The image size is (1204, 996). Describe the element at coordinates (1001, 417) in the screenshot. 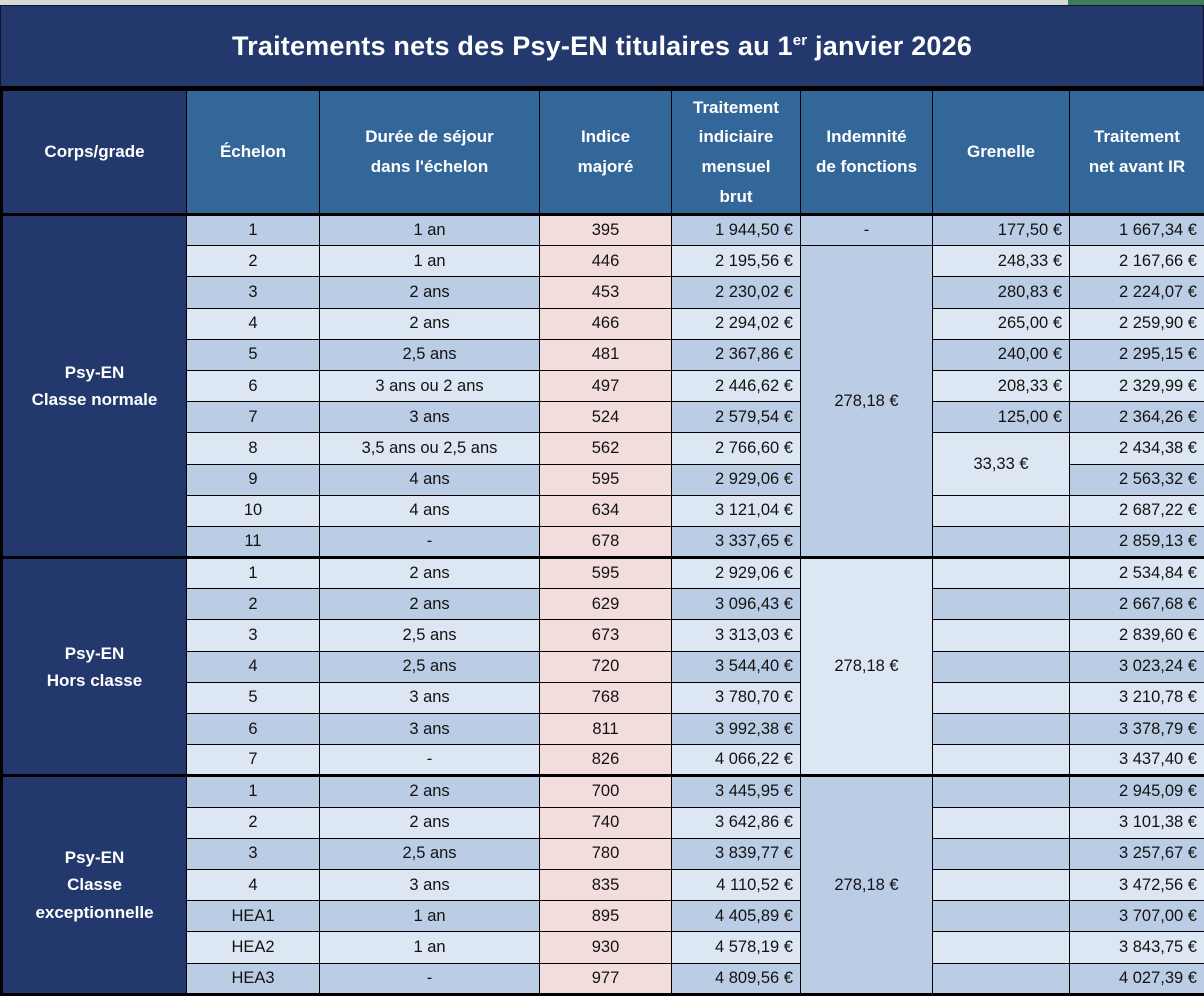

I see `grenelle-cell: 125,00 €` at that location.